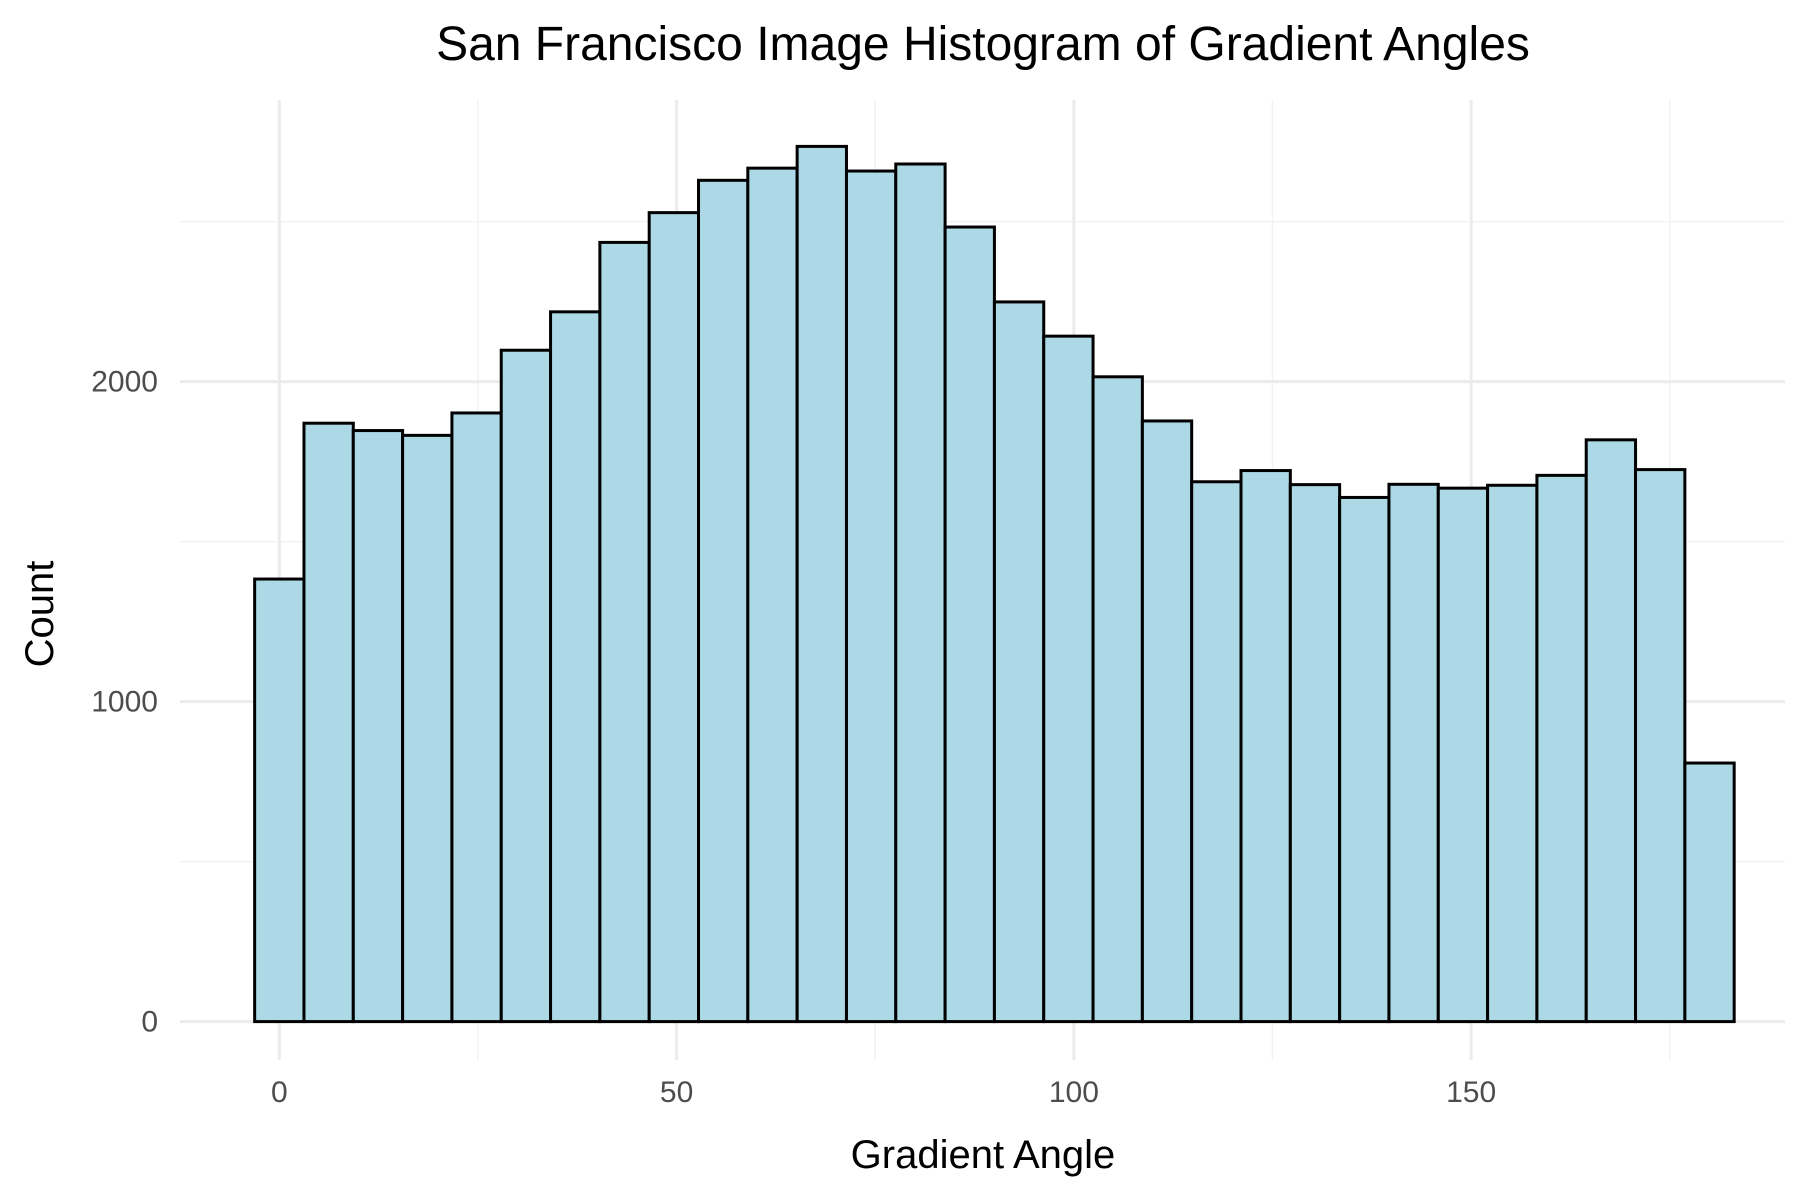 This screenshot has width=1800, height=1200. Describe the element at coordinates (883, 1092) in the screenshot. I see `x-axis-ticks: 0 50 100 150` at that location.